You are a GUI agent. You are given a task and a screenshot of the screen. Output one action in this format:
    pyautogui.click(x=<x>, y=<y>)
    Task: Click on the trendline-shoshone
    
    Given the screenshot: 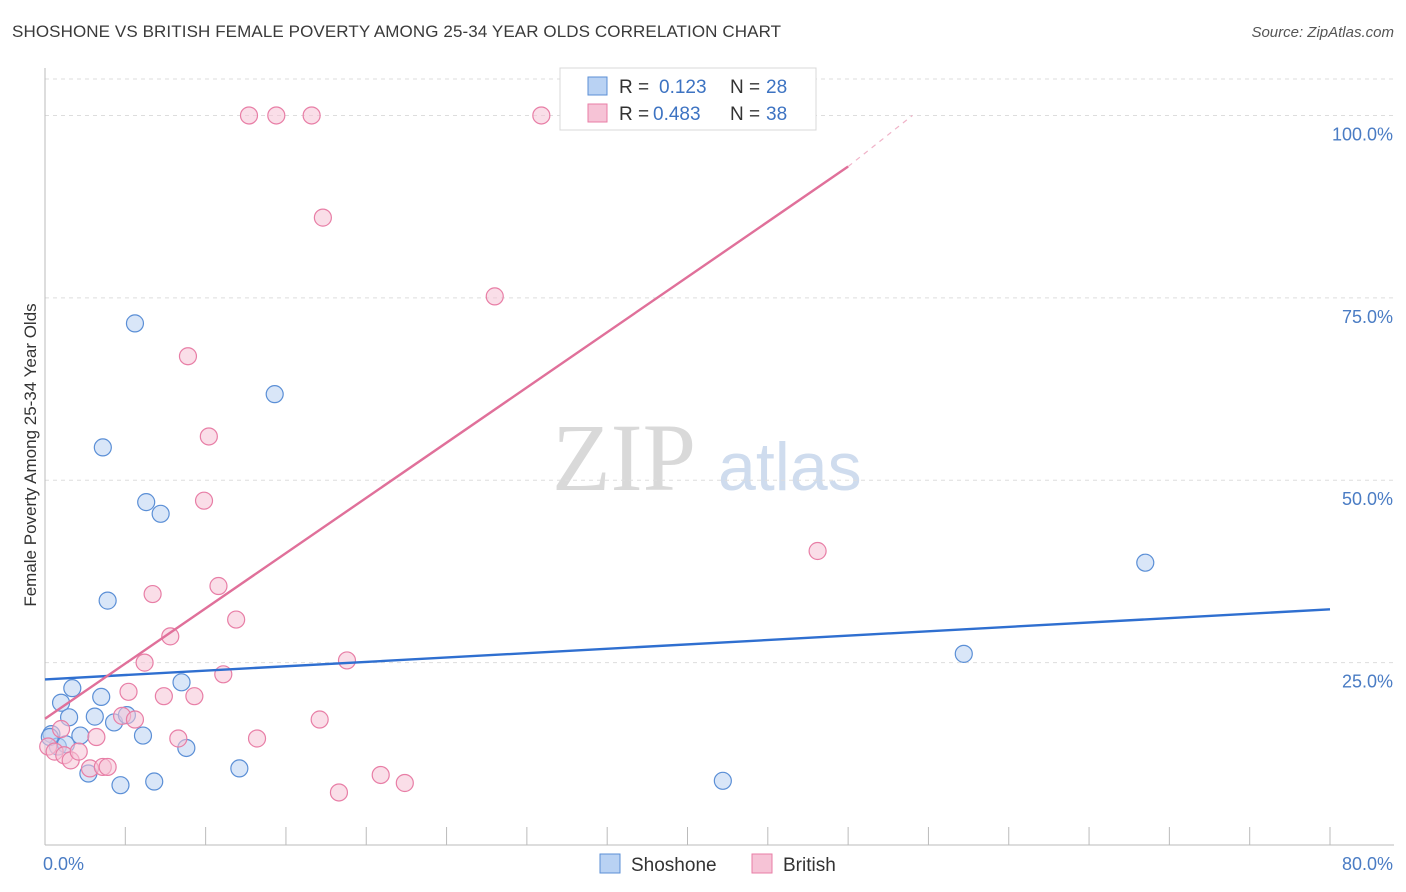 What is the action you would take?
    pyautogui.click(x=687, y=644)
    